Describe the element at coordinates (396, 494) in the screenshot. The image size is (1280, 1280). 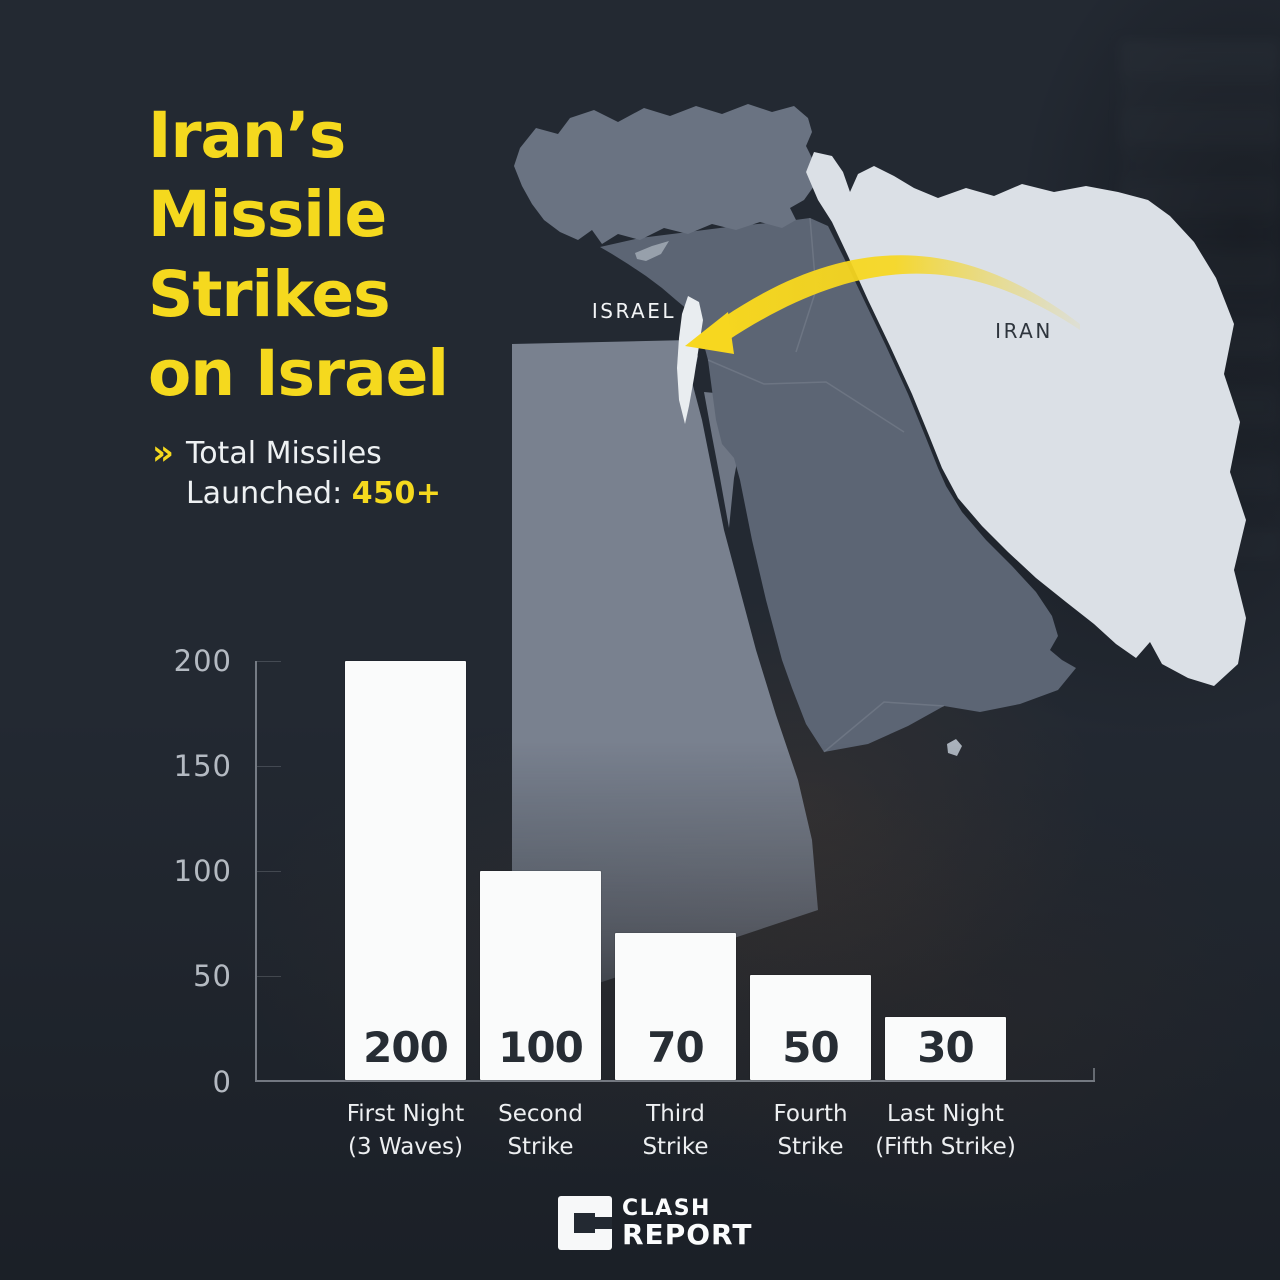
I see `subtitle-total-value: 450+` at that location.